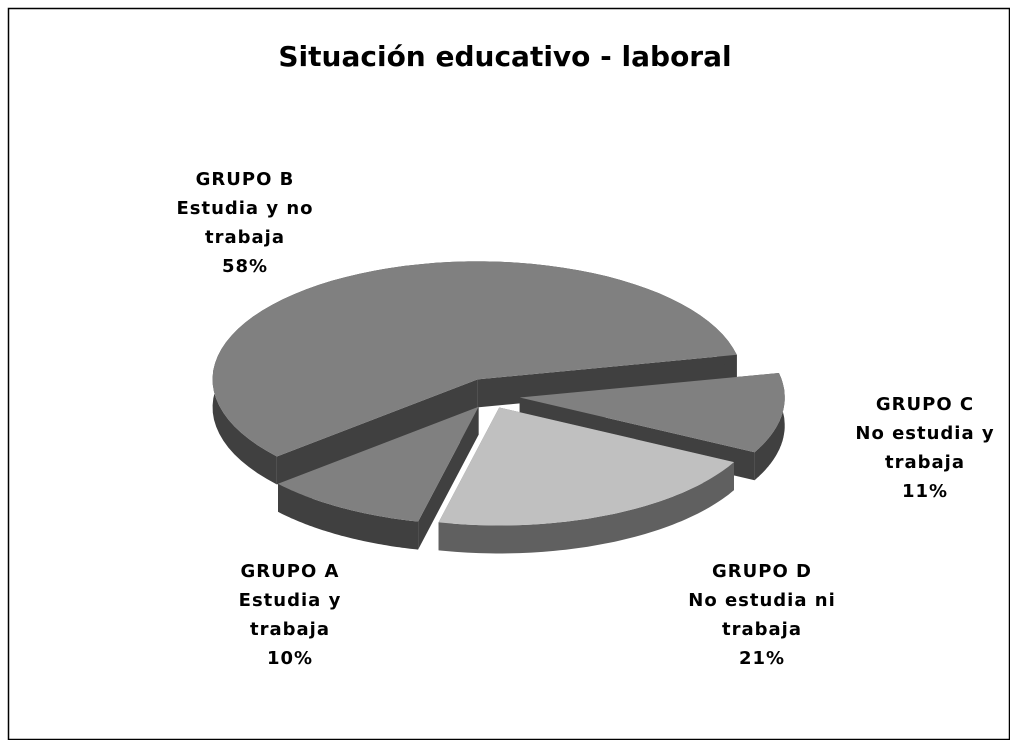 This screenshot has height=740, width=1010. What do you see at coordinates (762, 600) in the screenshot?
I see `slice-label: No estudia ni` at bounding box center [762, 600].